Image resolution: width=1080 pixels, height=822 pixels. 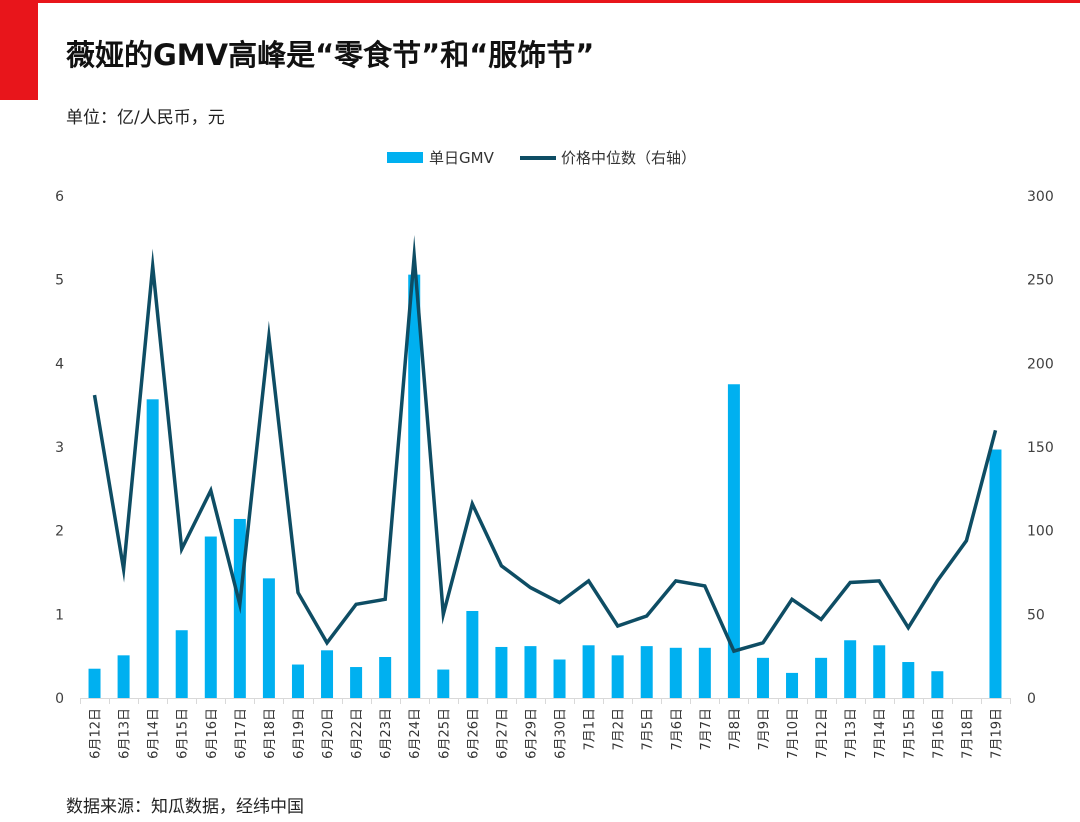 I want to click on bar-7月6日, so click(x=675, y=672).